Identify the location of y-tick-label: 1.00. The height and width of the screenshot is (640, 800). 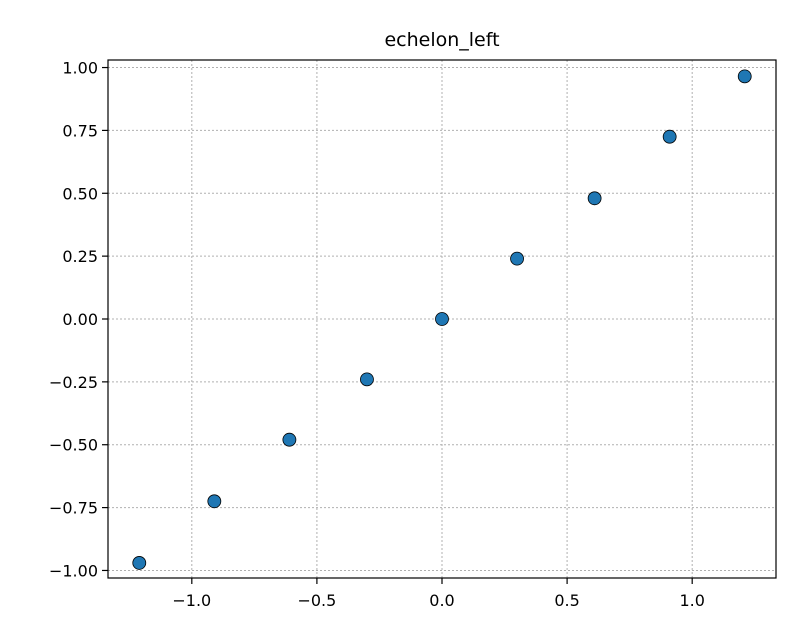
(80, 68).